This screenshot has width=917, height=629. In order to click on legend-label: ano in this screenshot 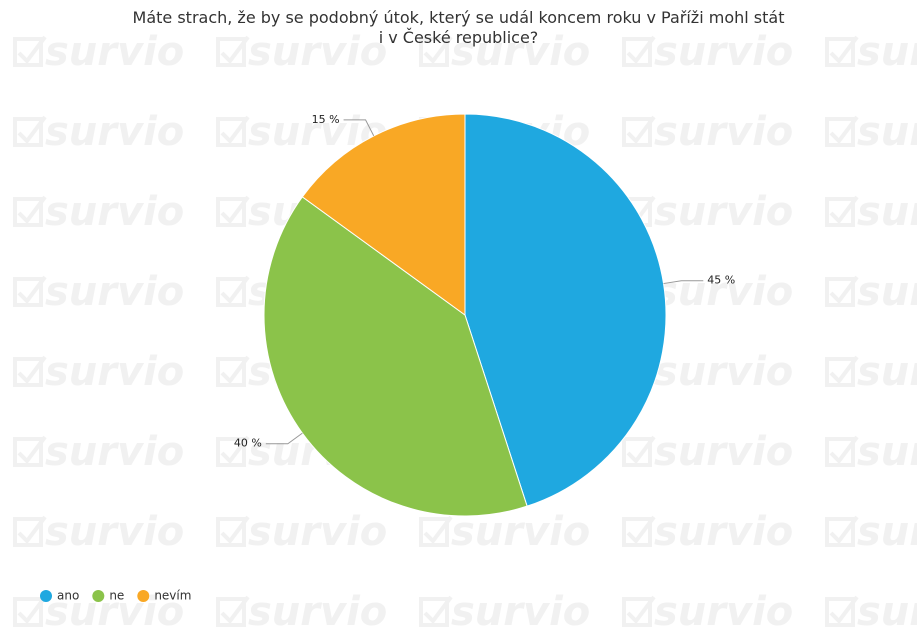, I will do `click(68, 596)`.